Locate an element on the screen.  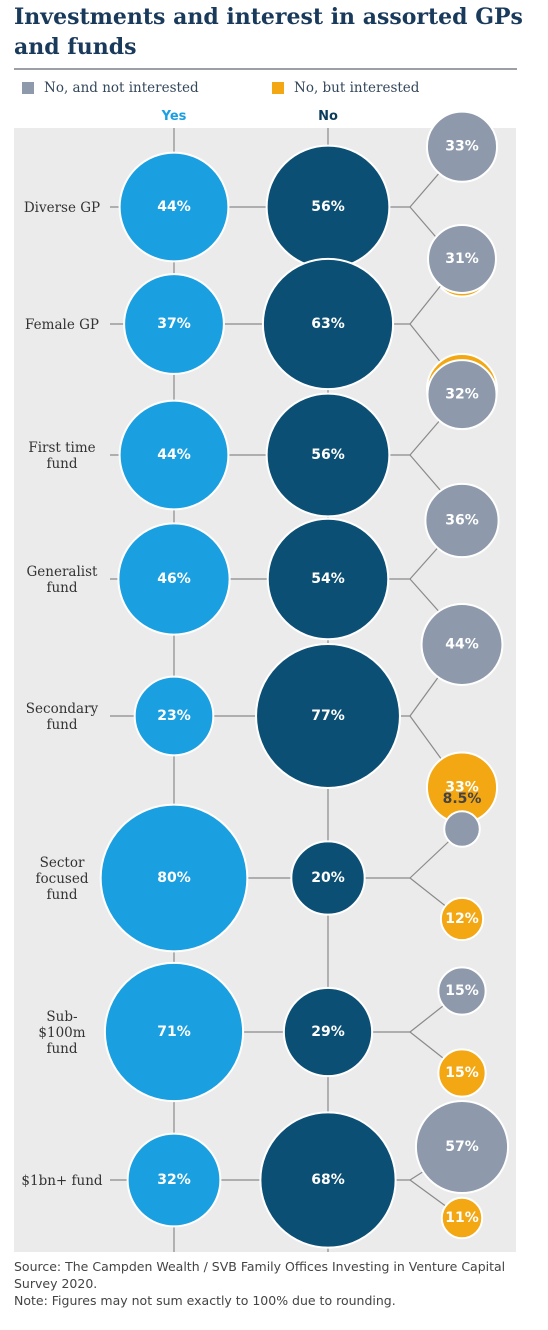
not-interested-bubble-1bn-fund is located at coordinates (462, 1147).